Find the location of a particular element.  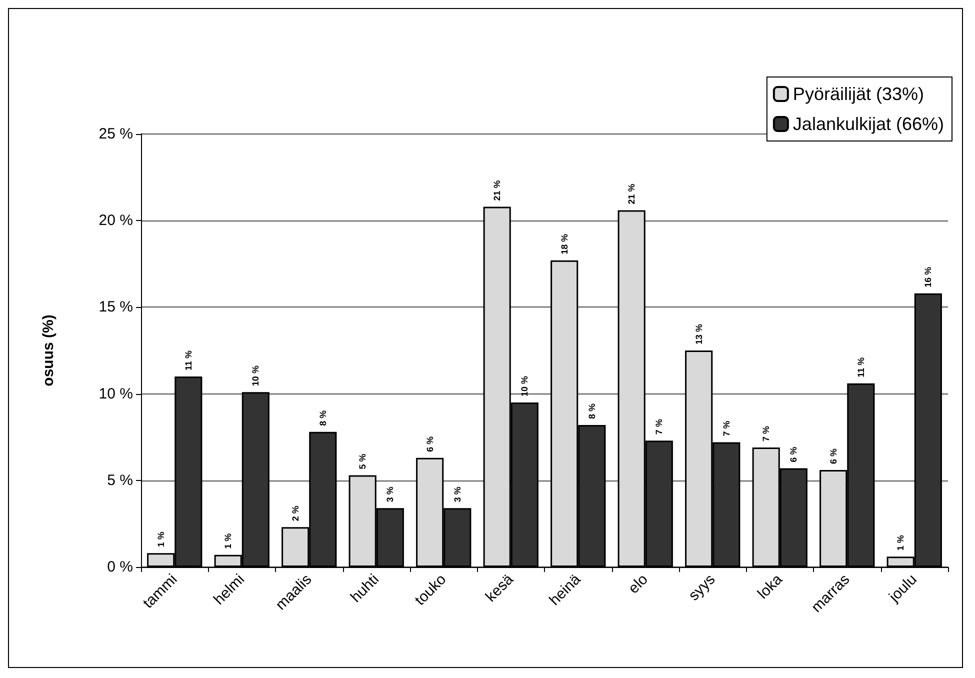

y-tick-label: 0 % is located at coordinates (120, 567).